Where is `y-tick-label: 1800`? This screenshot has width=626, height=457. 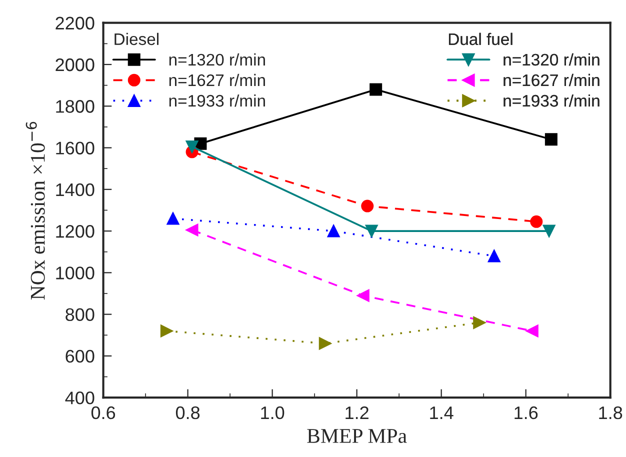 y-tick-label: 1800 is located at coordinates (75, 106).